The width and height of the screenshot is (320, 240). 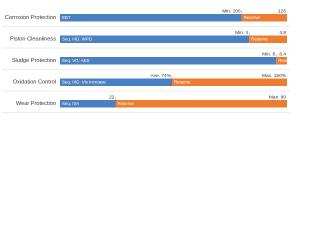 What do you see at coordinates (231, 11) in the screenshot?
I see `value-label: Min. 100` at bounding box center [231, 11].